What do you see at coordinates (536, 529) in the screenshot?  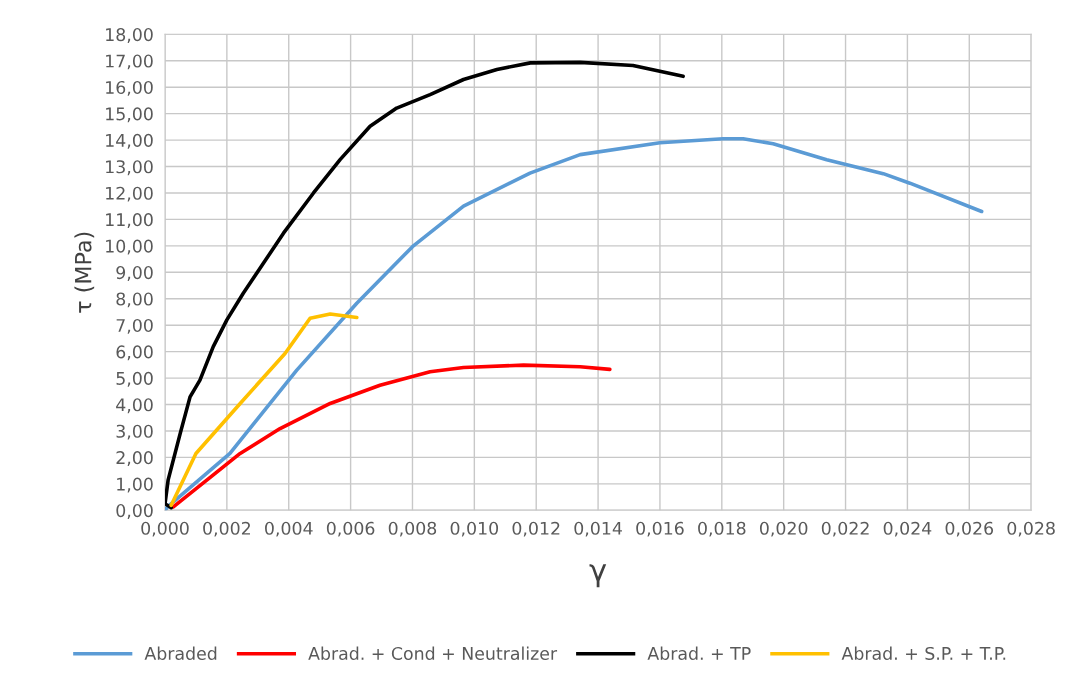 I see `x-tick-label: 0,012` at bounding box center [536, 529].